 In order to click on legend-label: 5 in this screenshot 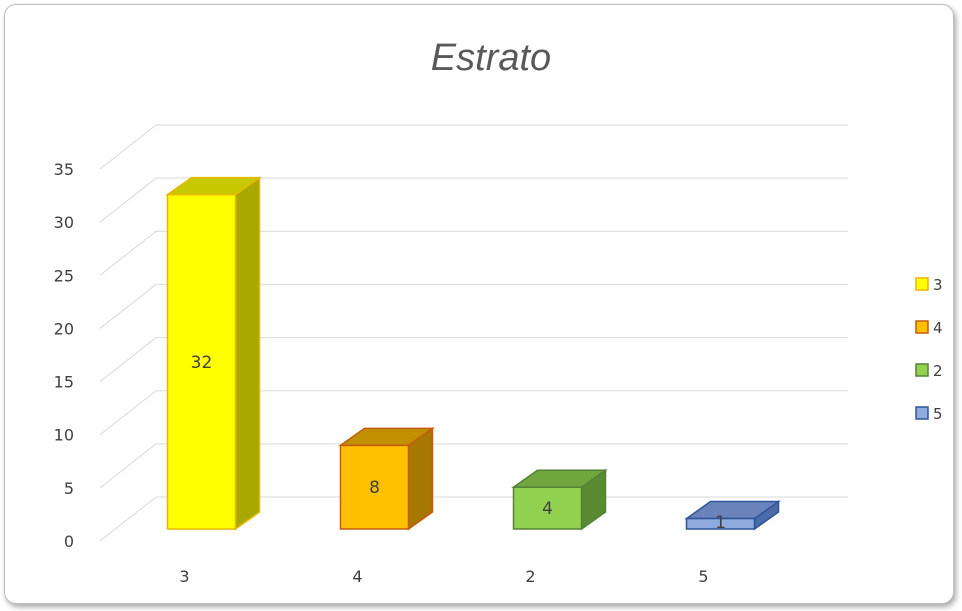, I will do `click(938, 414)`.